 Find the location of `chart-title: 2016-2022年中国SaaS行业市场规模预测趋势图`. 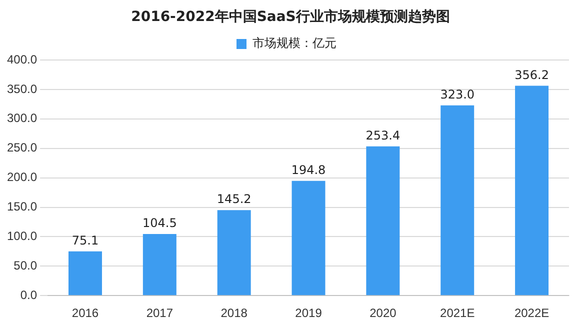

chart-title: 2016-2022年中国SaaS行业市场规模预测趋势图 is located at coordinates (290, 17).